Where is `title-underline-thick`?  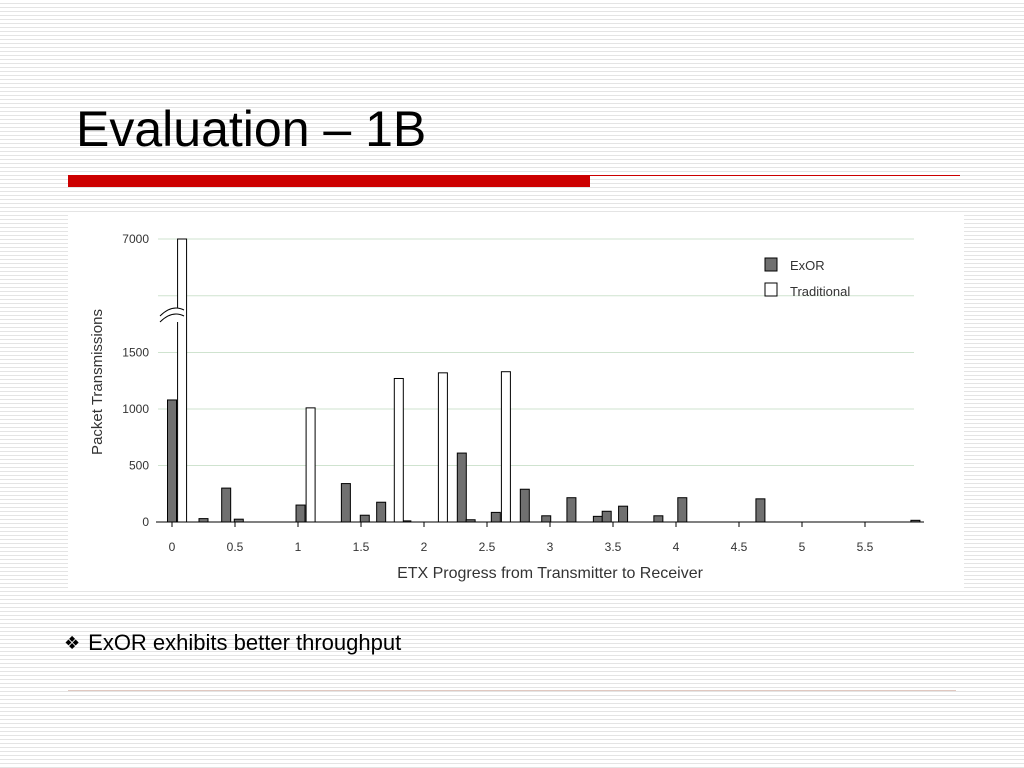 title-underline-thick is located at coordinates (329, 181).